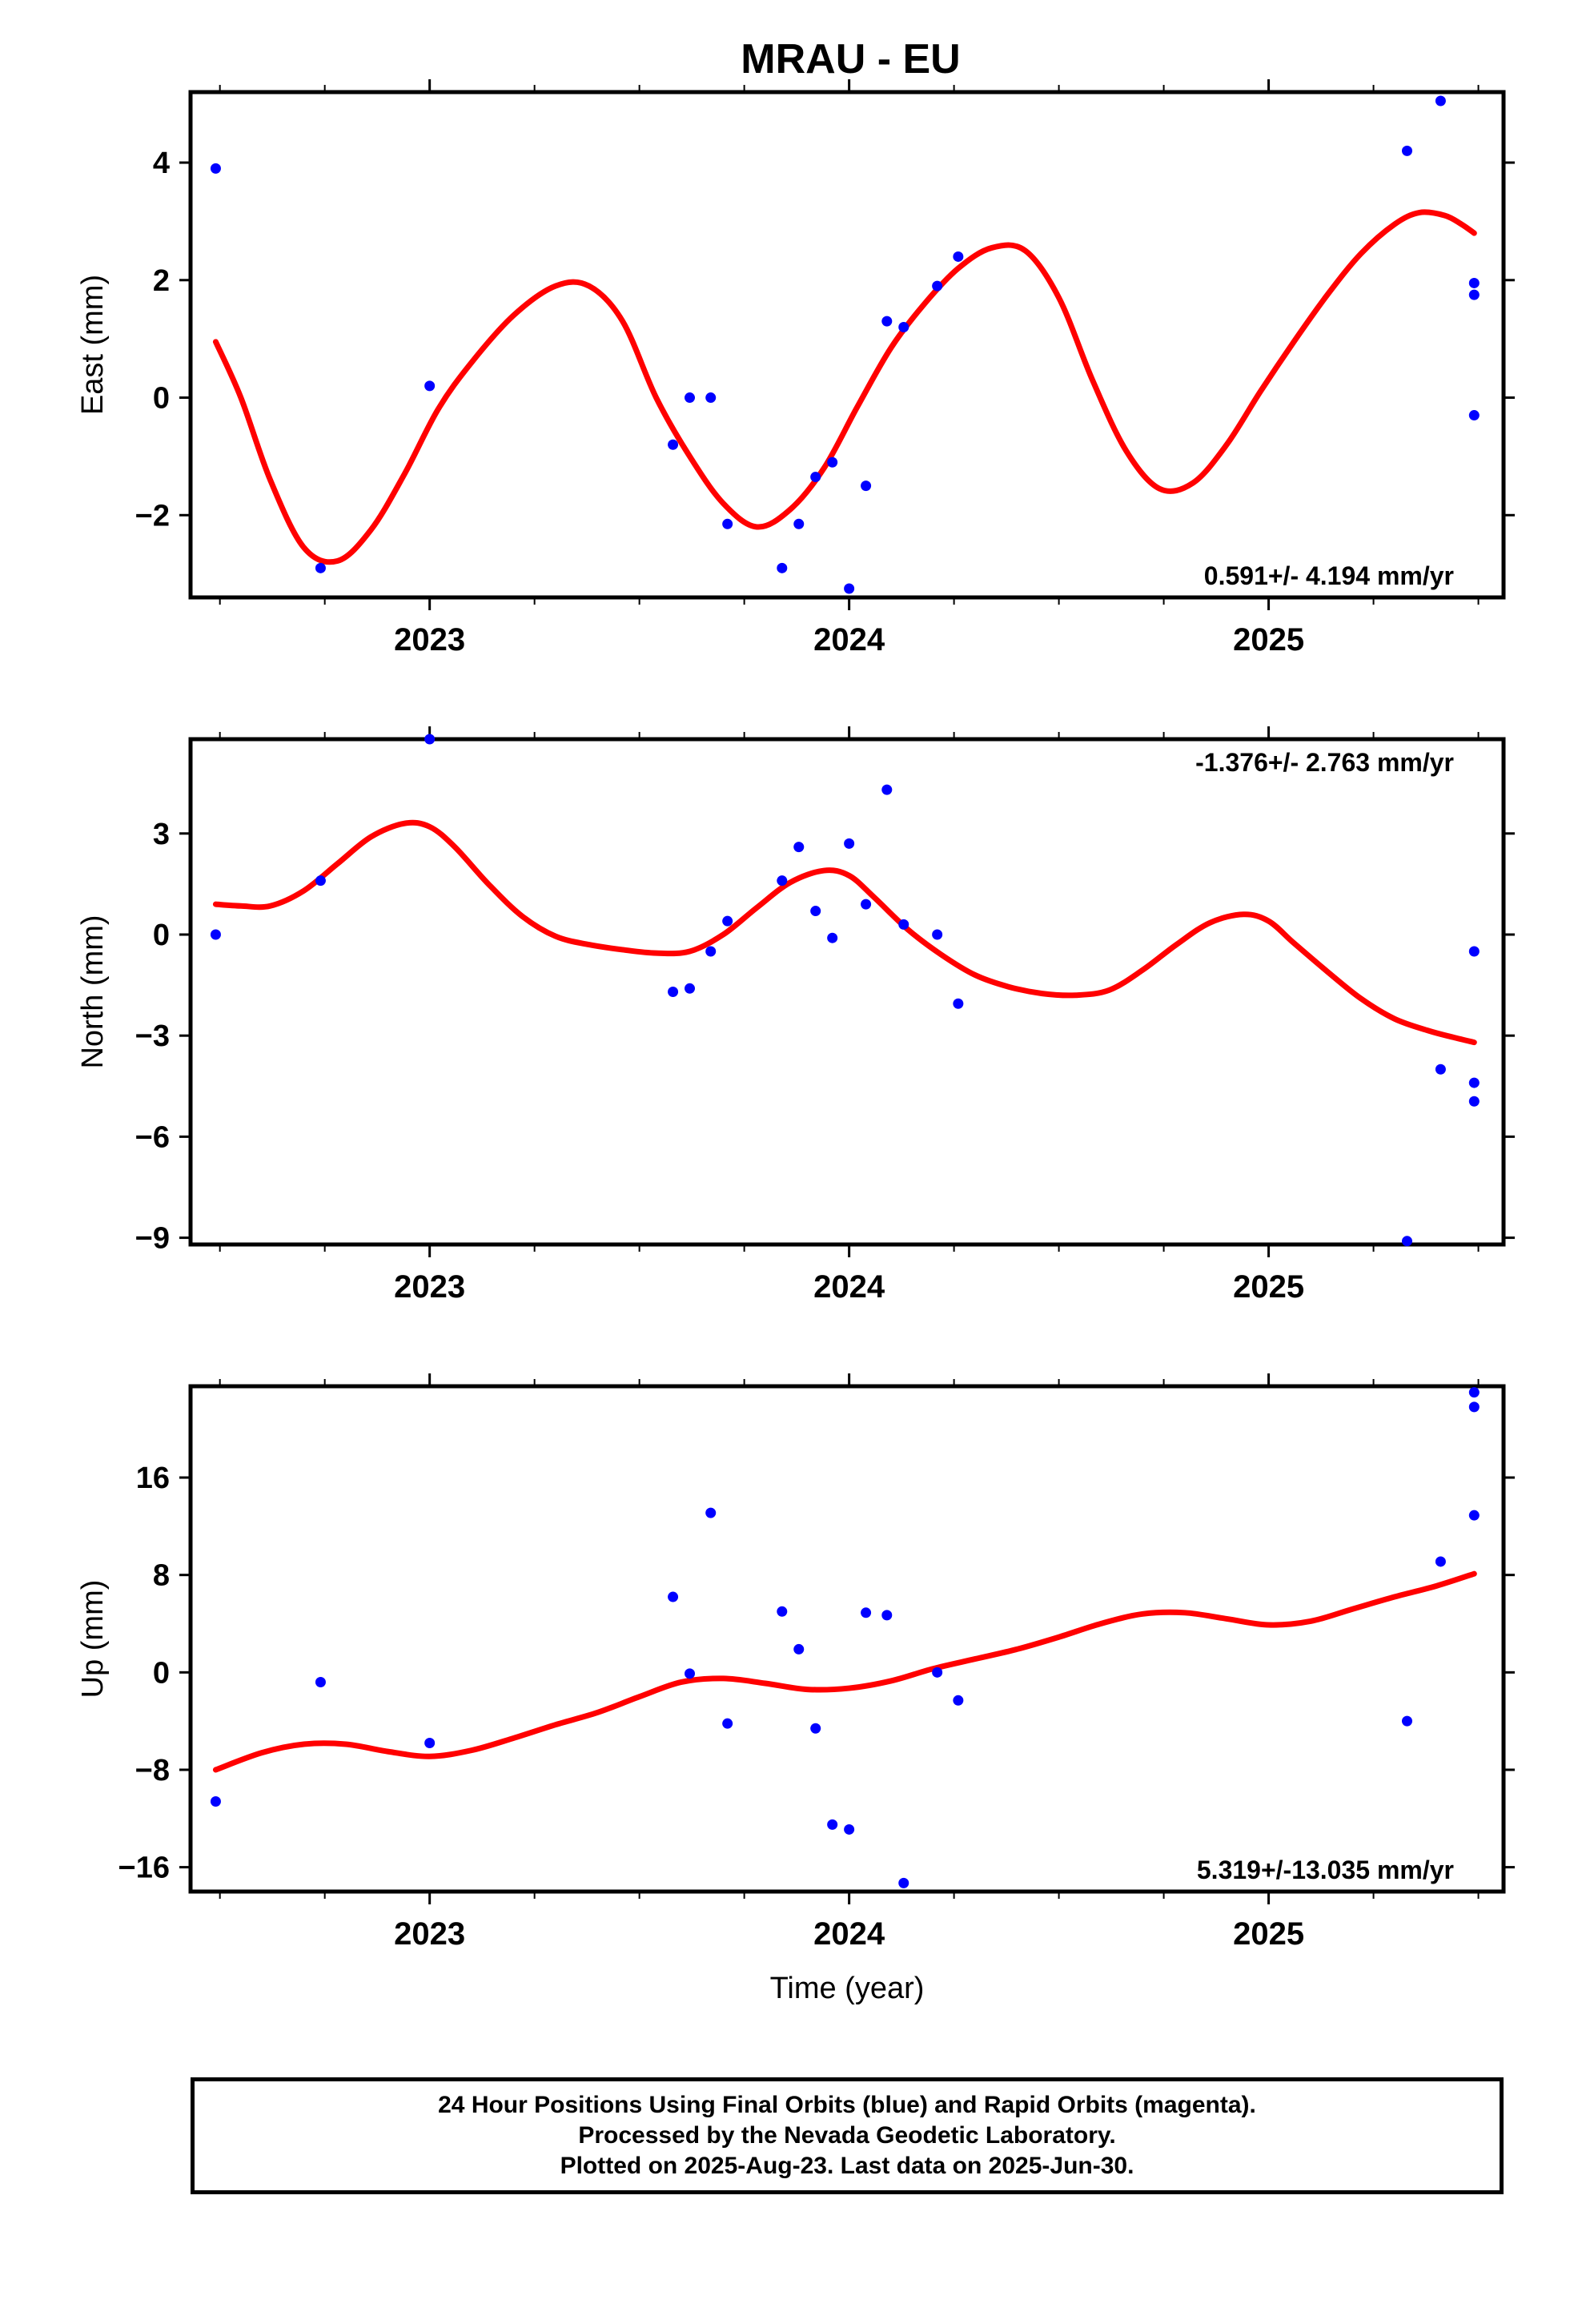 The height and width of the screenshot is (2324, 1582). I want to click on y-axis-label: North (mm), so click(93, 991).